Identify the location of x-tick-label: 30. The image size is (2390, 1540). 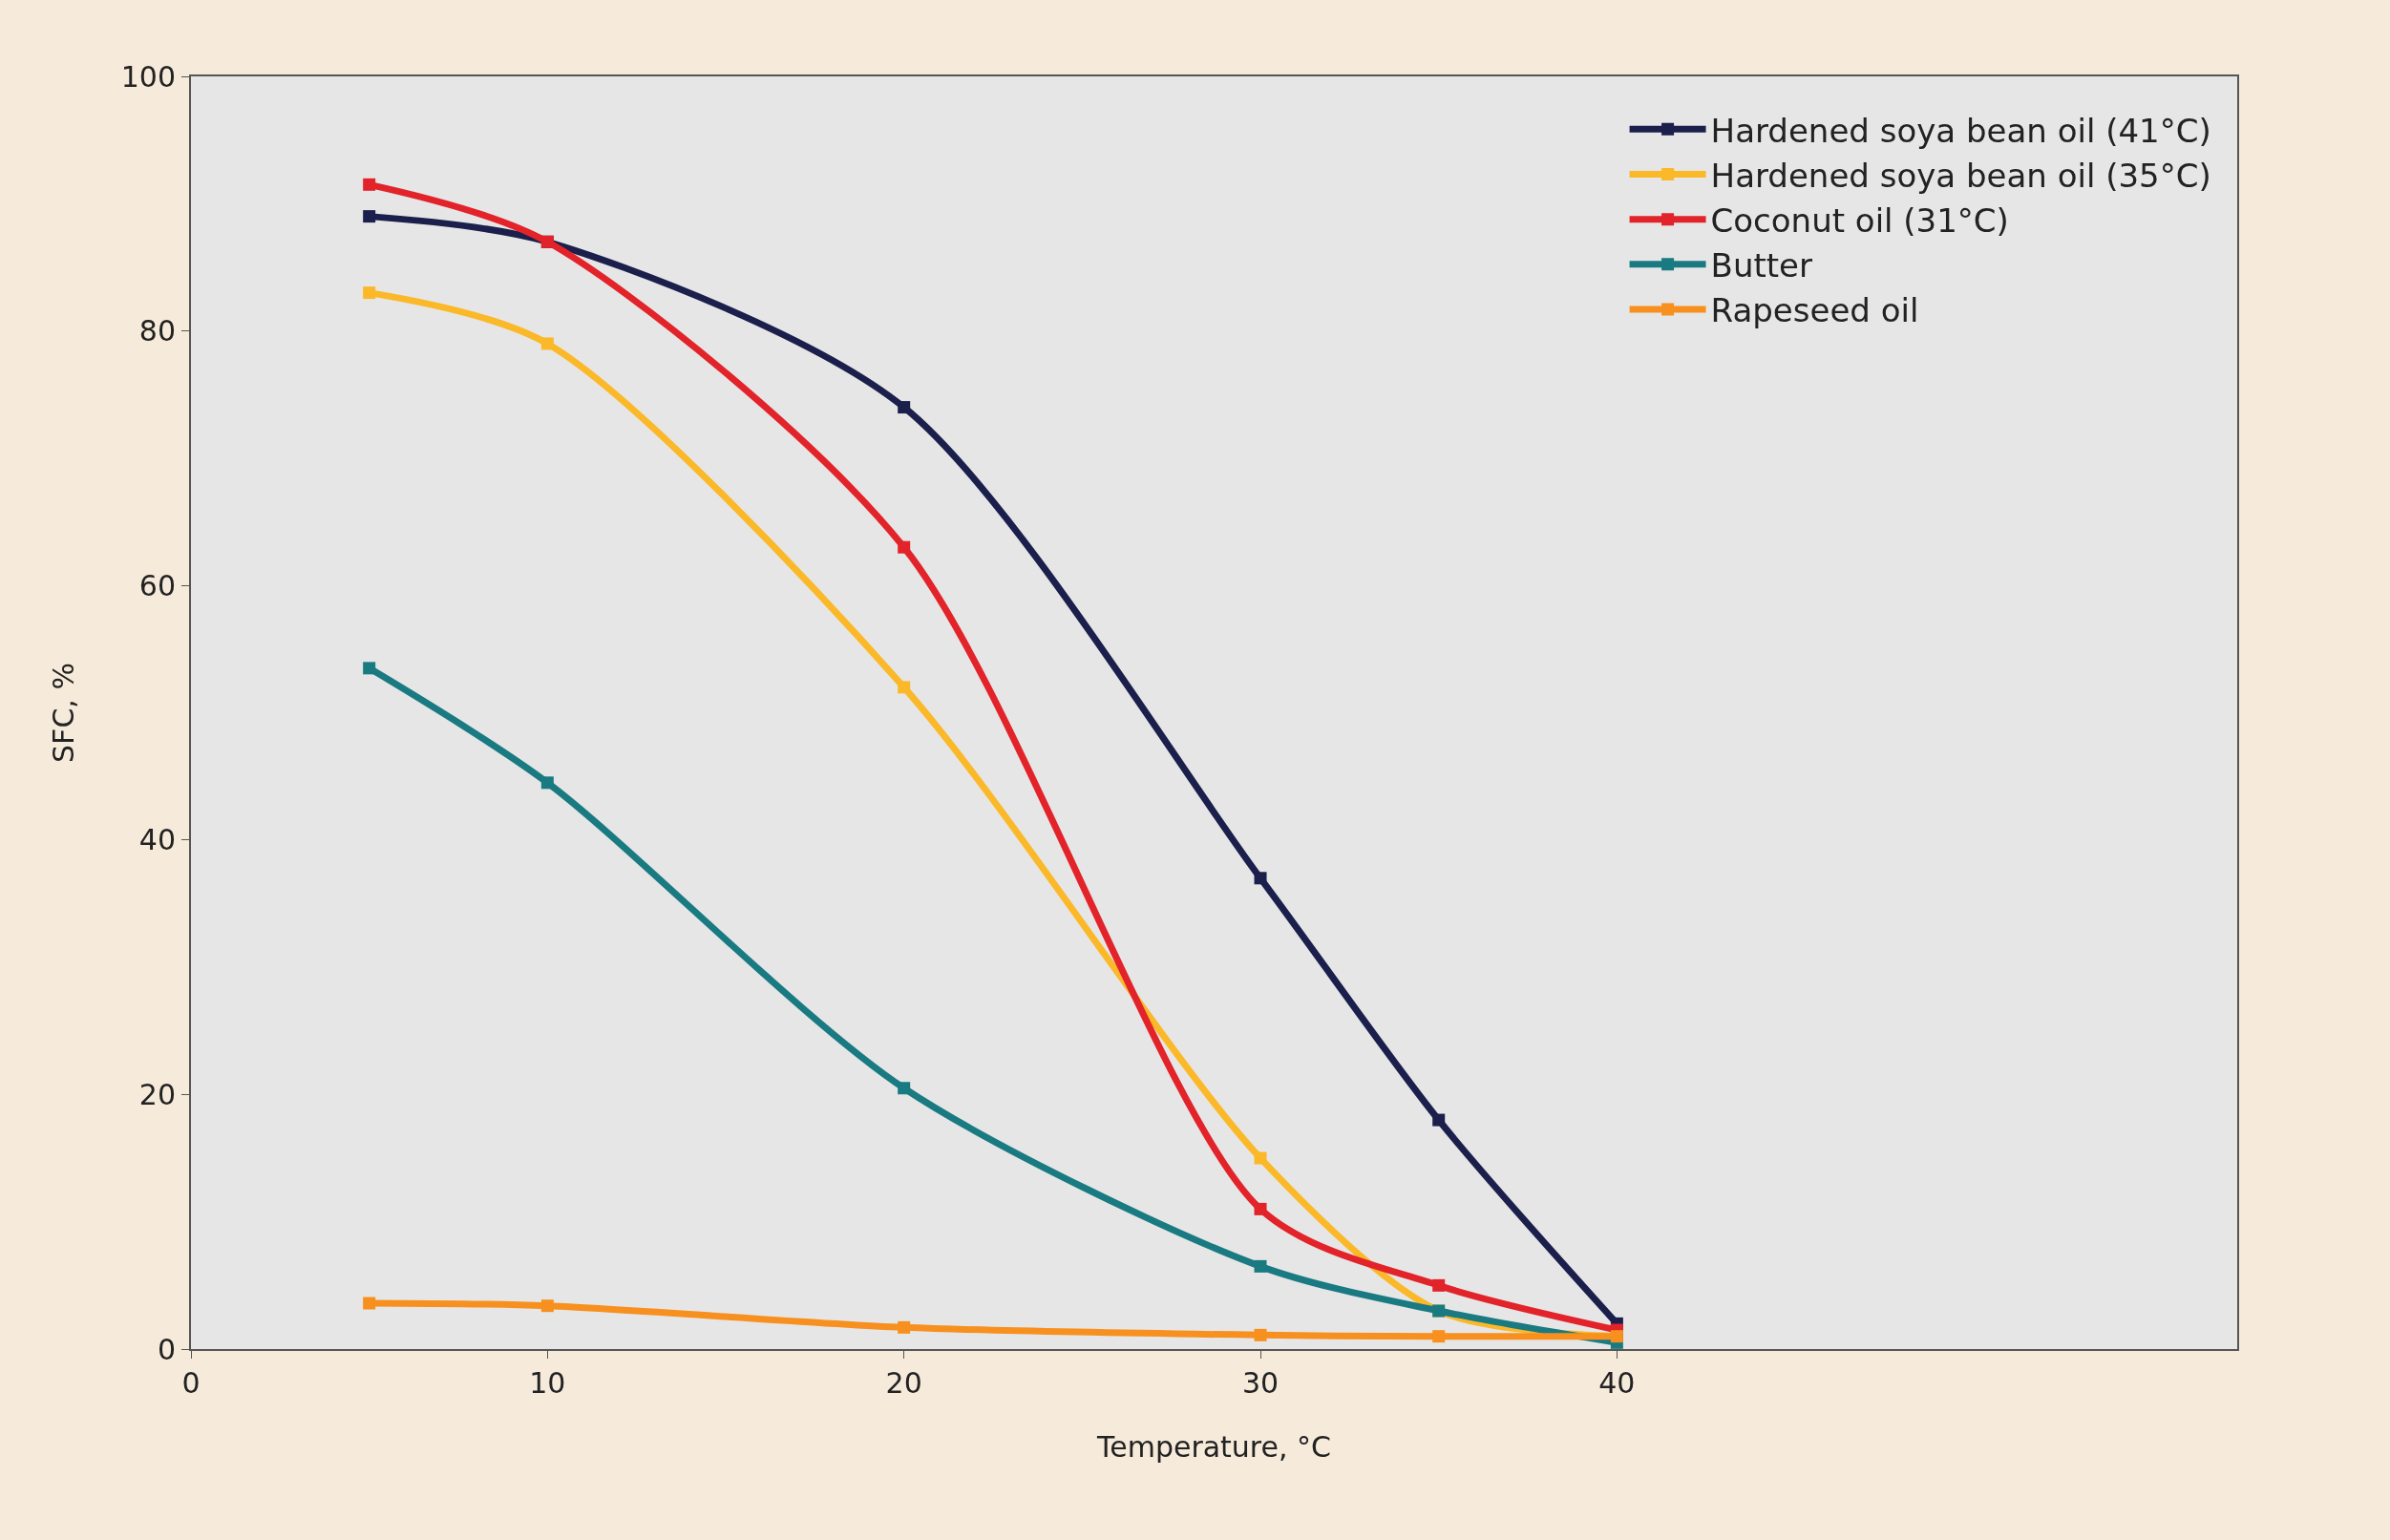
(1260, 1383).